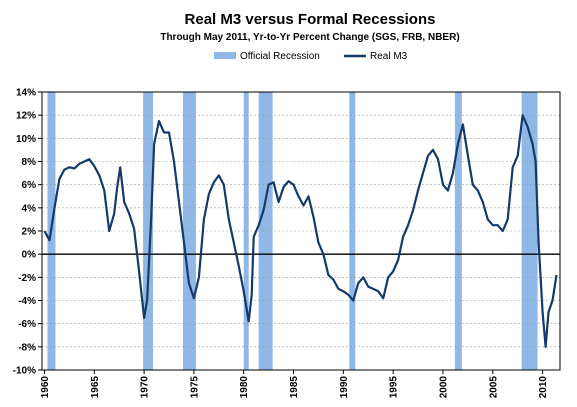 The width and height of the screenshot is (577, 407). I want to click on y-axis-ticks: 14% 12% 10% 8% 6% 4% 2% 0% -2% -4% -6% -8% -10%, so click(27, 232).